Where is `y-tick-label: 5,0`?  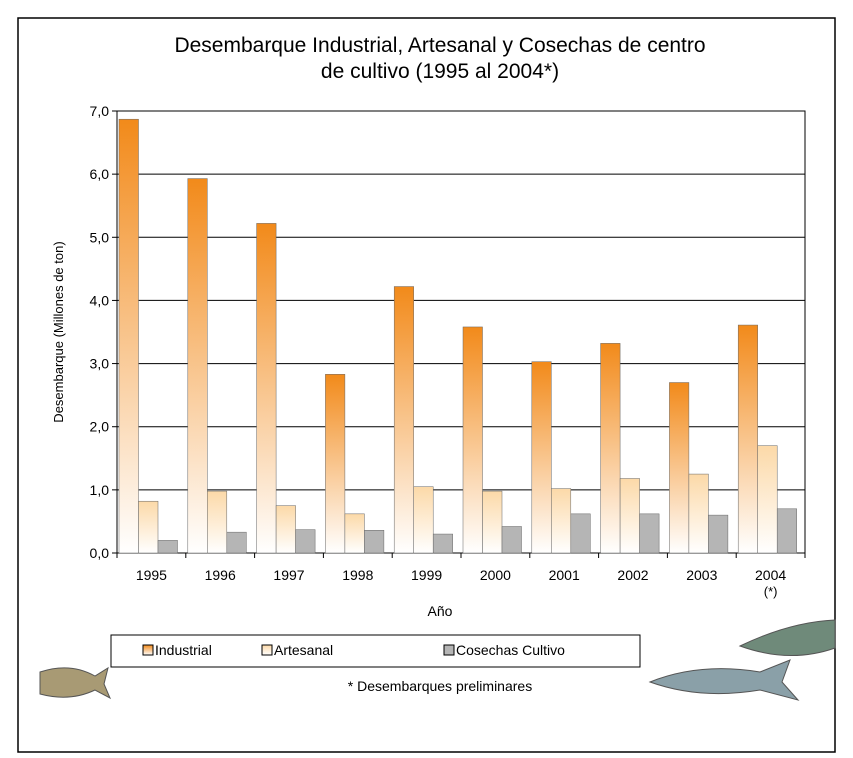 y-tick-label: 5,0 is located at coordinates (100, 237).